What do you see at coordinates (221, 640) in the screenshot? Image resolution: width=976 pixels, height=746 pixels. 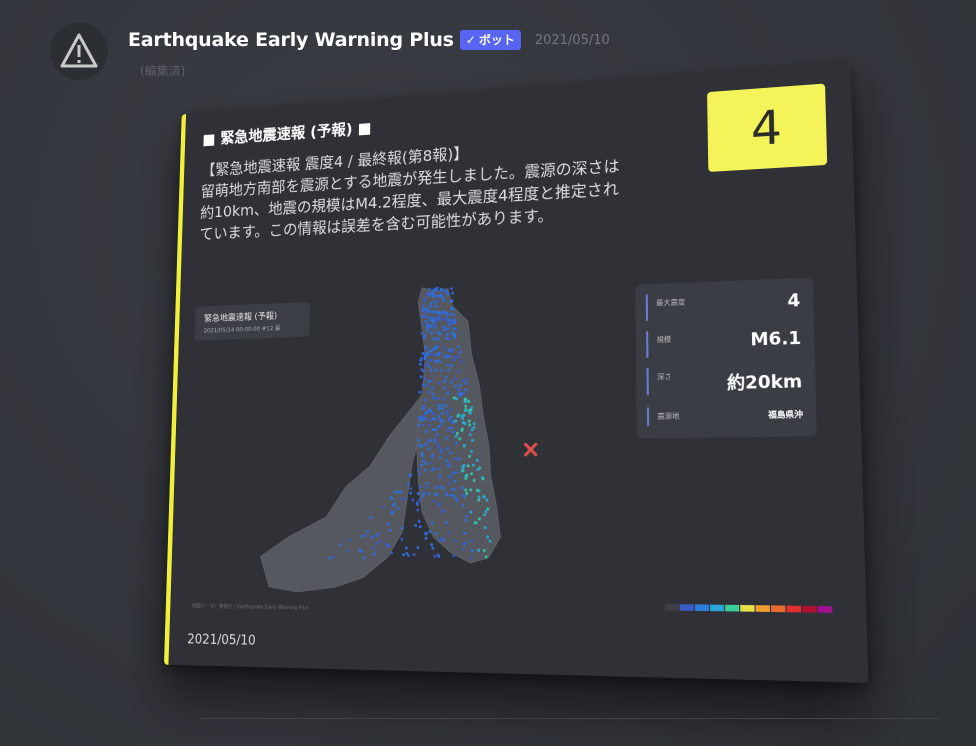 I see `embed-footer-date: 2021/05/10` at bounding box center [221, 640].